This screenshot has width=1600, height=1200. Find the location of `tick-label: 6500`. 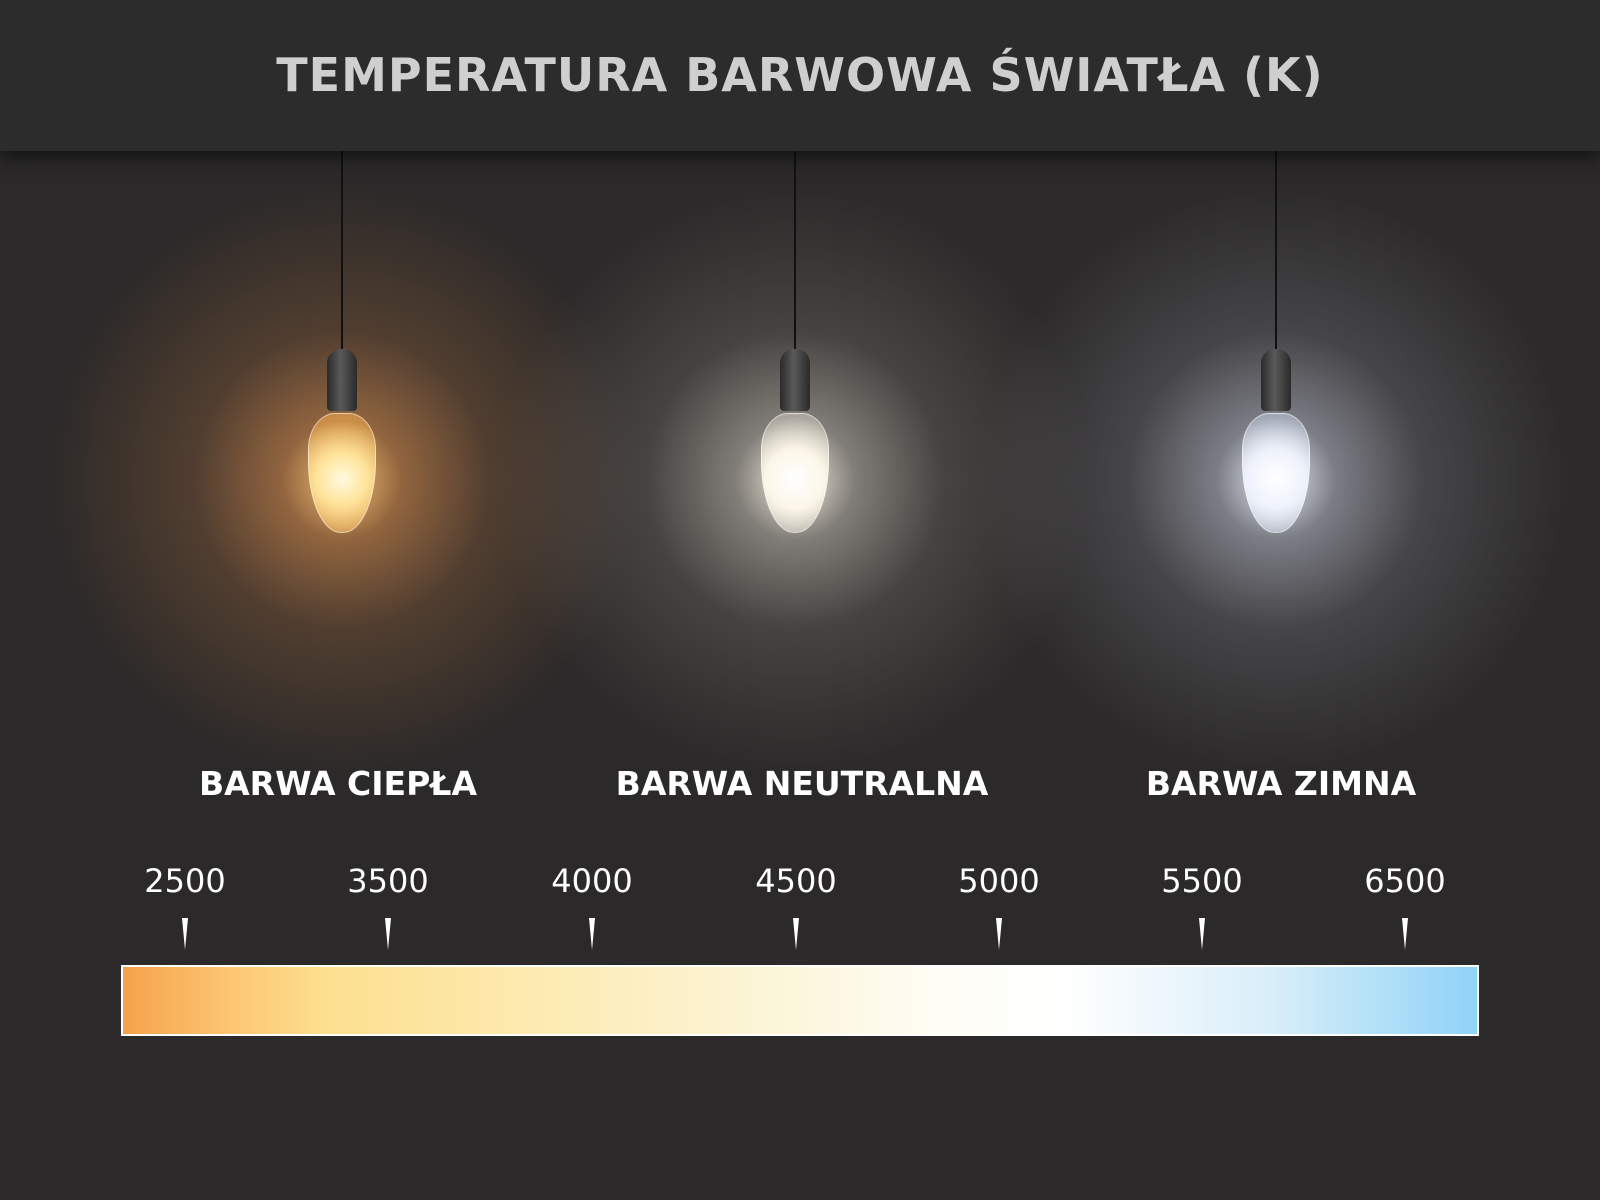

tick-label: 6500 is located at coordinates (1405, 881).